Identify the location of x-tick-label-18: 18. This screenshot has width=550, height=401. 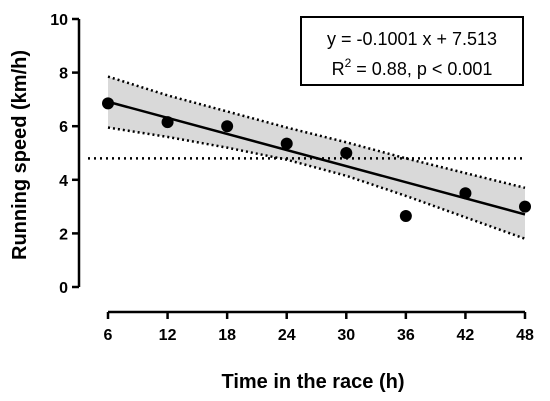
(227, 335).